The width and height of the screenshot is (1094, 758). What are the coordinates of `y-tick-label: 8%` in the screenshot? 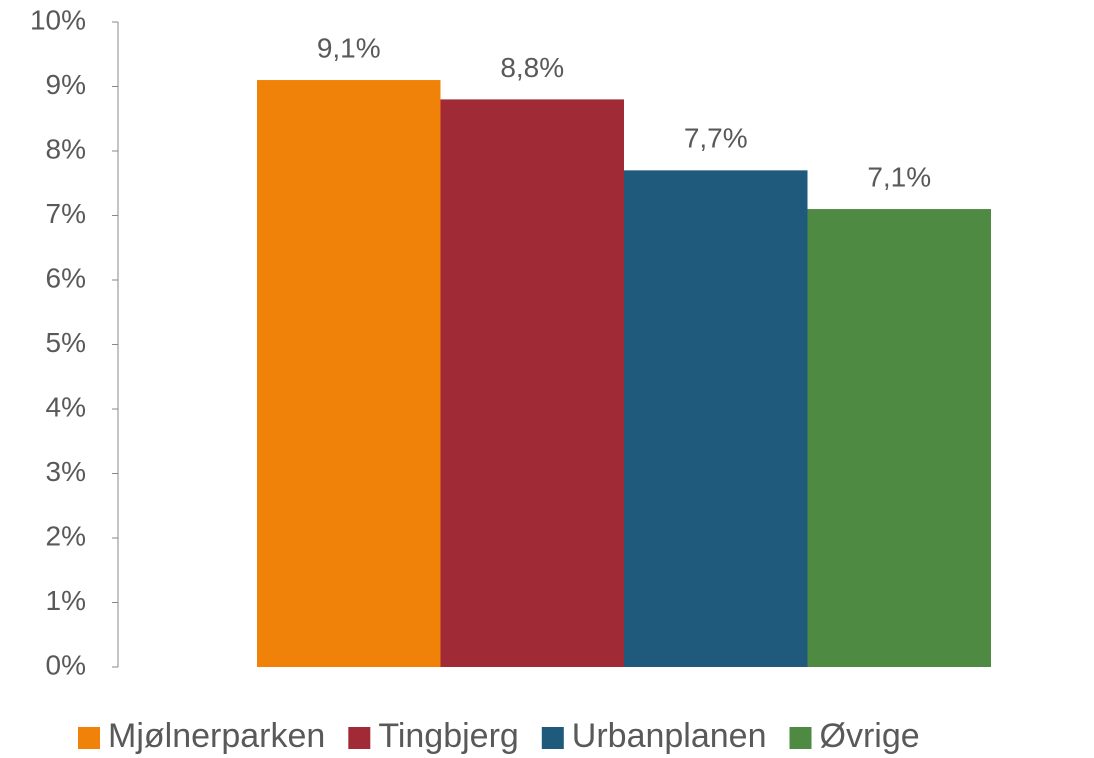 It's located at (66, 148).